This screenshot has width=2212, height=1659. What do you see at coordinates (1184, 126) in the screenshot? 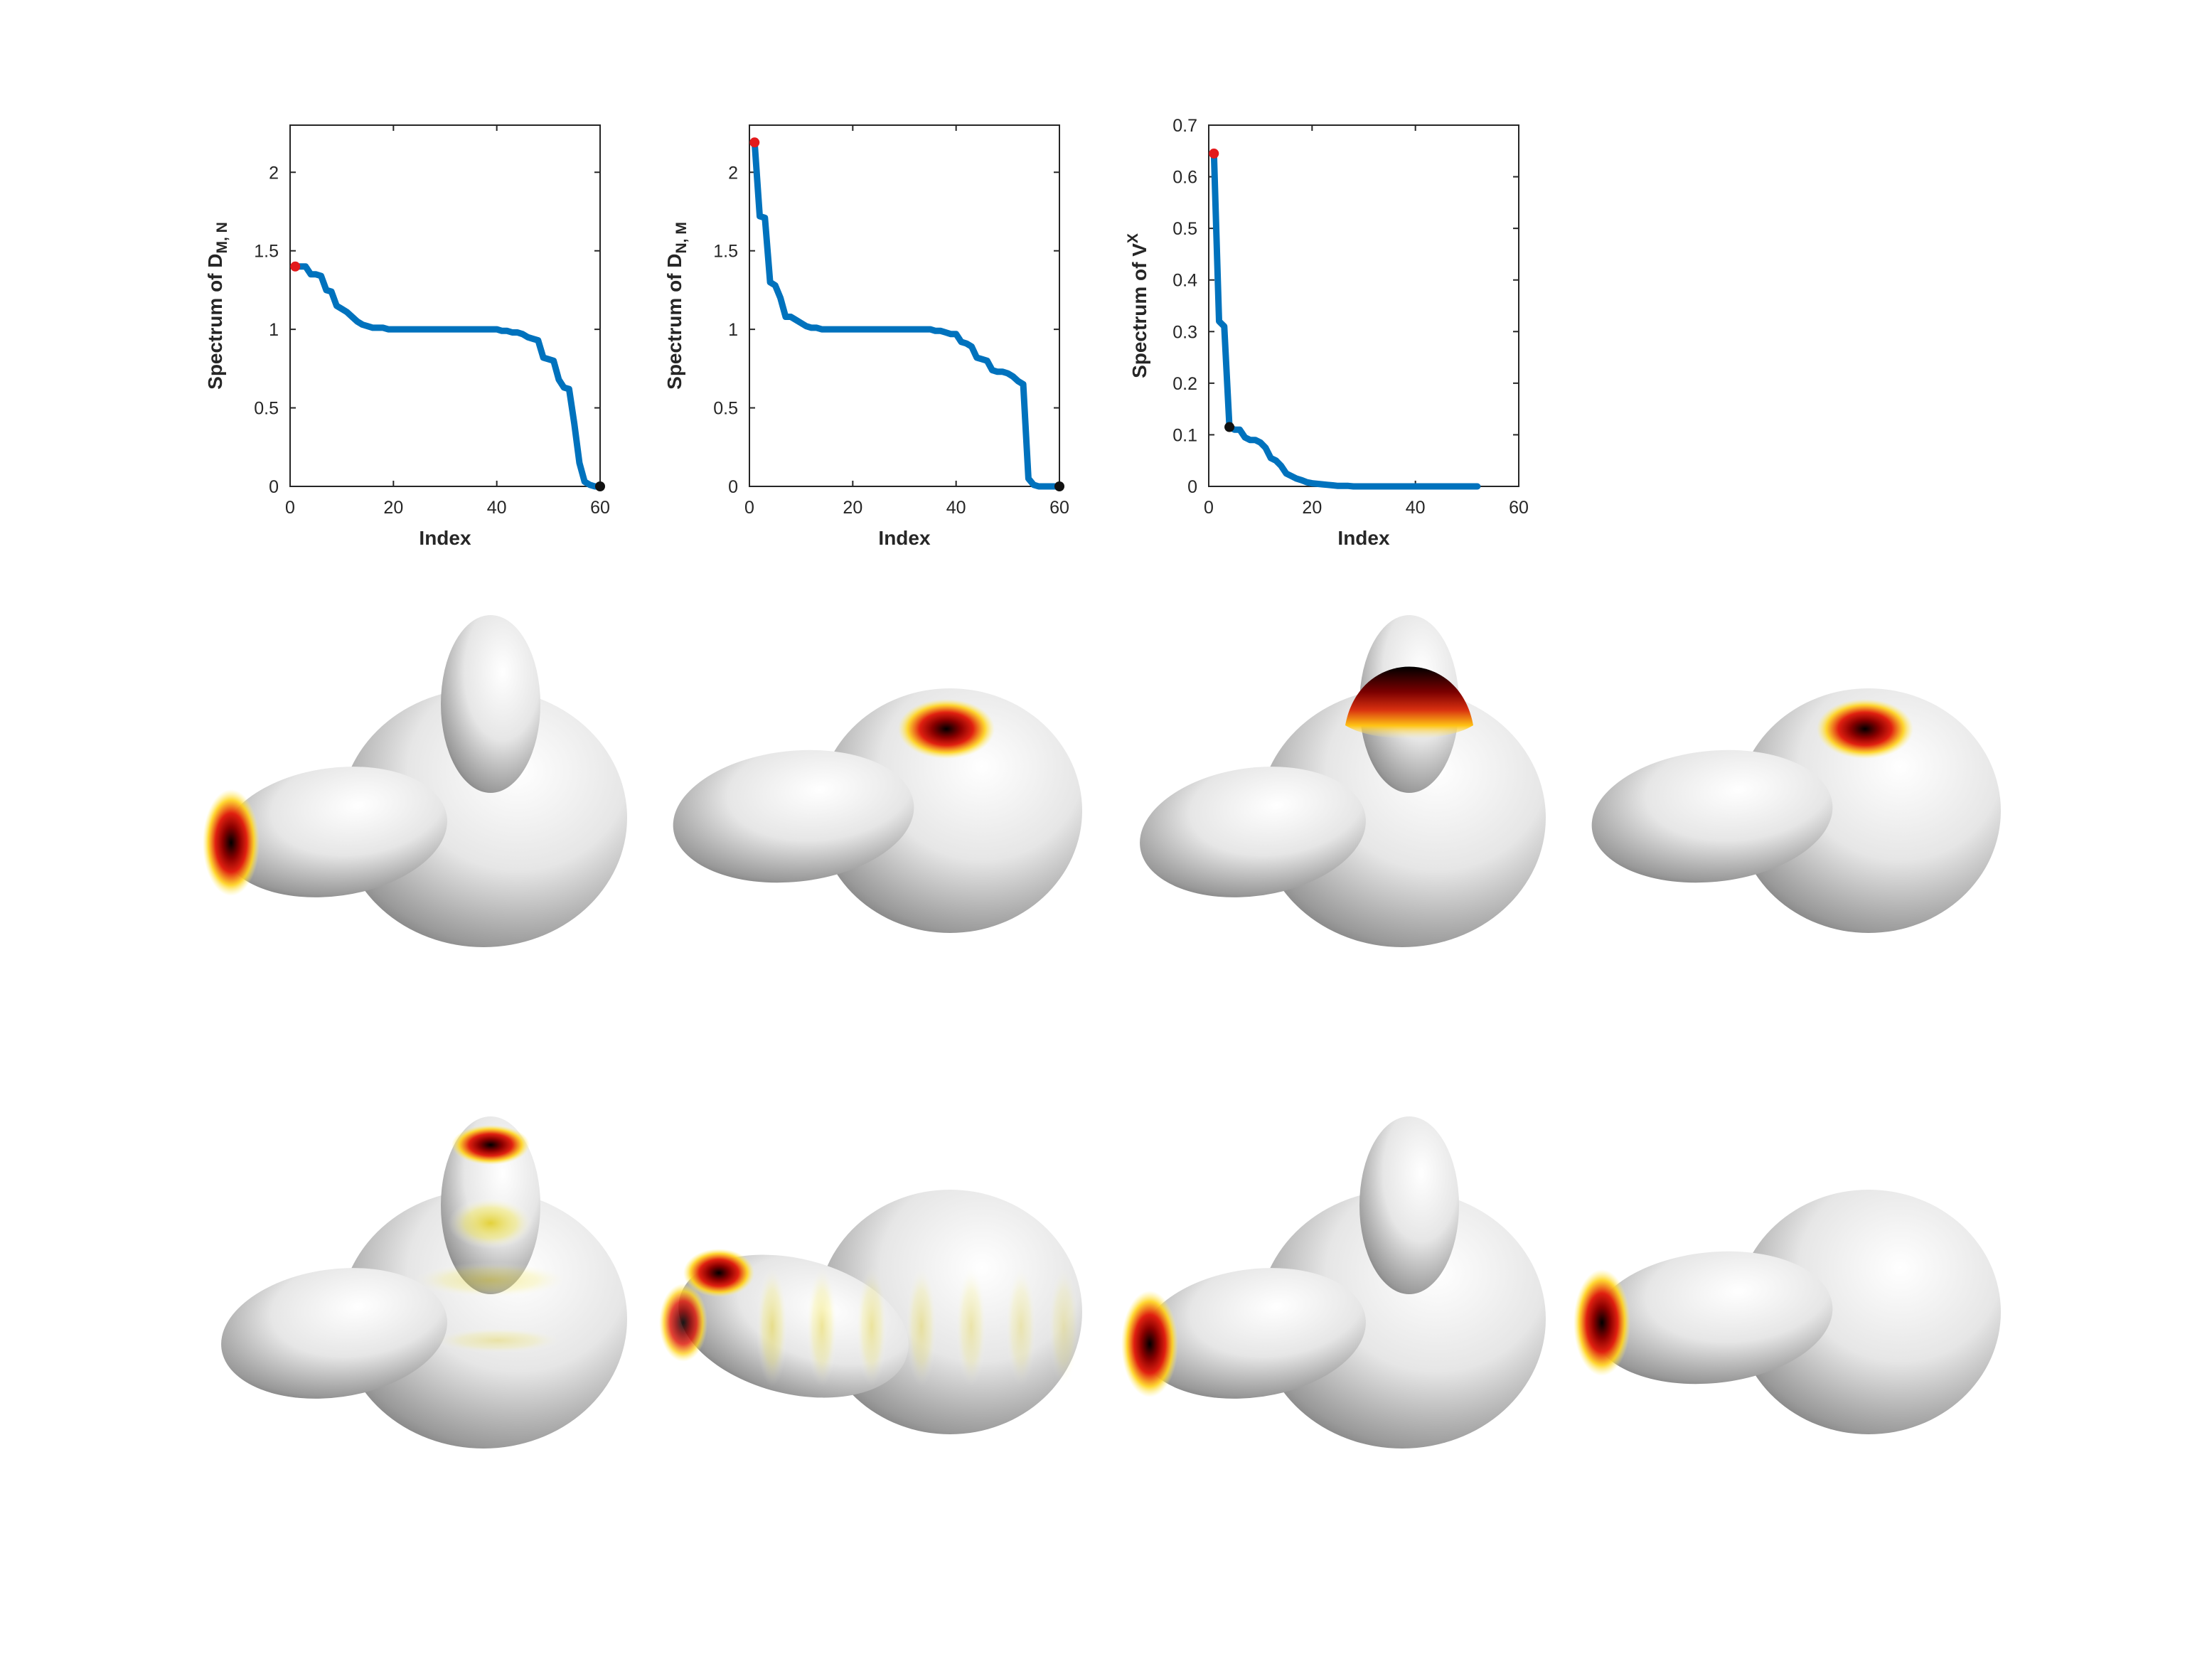
I see `y-tick-label: 0.7` at bounding box center [1184, 126].